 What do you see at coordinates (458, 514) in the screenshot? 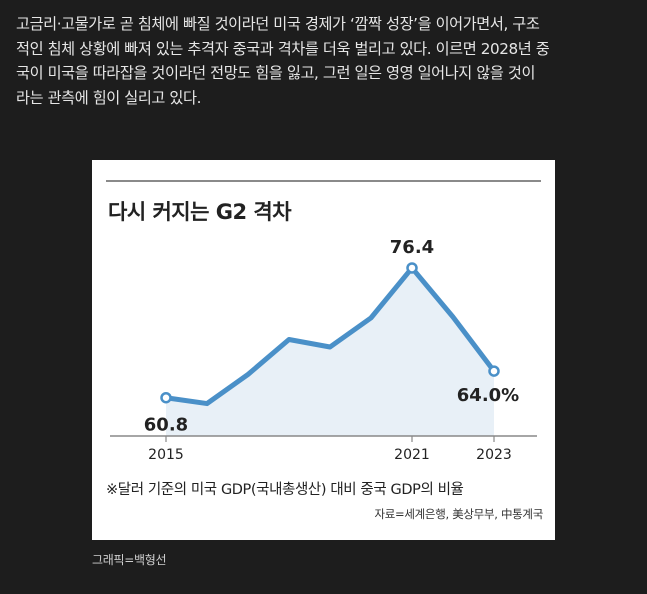
I see `chart-source: 자료=세계은행, 美상무부, 中통계국` at bounding box center [458, 514].